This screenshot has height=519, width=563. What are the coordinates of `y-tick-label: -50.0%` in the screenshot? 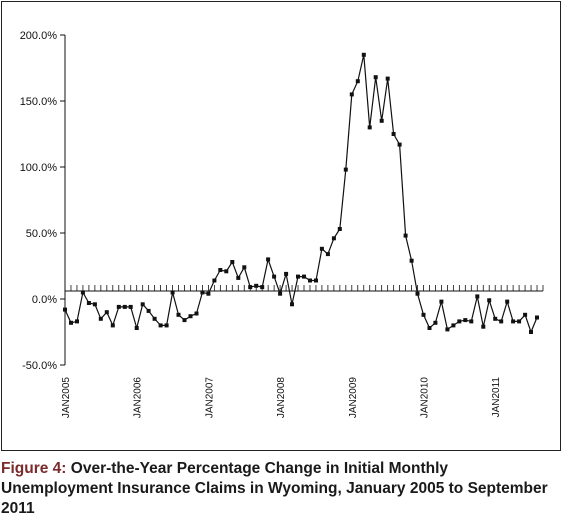 It's located at (39, 366).